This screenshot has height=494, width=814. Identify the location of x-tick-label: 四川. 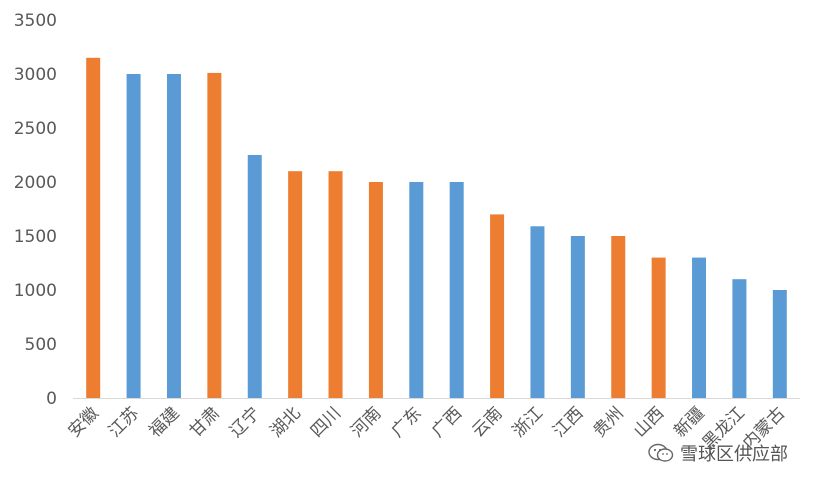
(326, 422).